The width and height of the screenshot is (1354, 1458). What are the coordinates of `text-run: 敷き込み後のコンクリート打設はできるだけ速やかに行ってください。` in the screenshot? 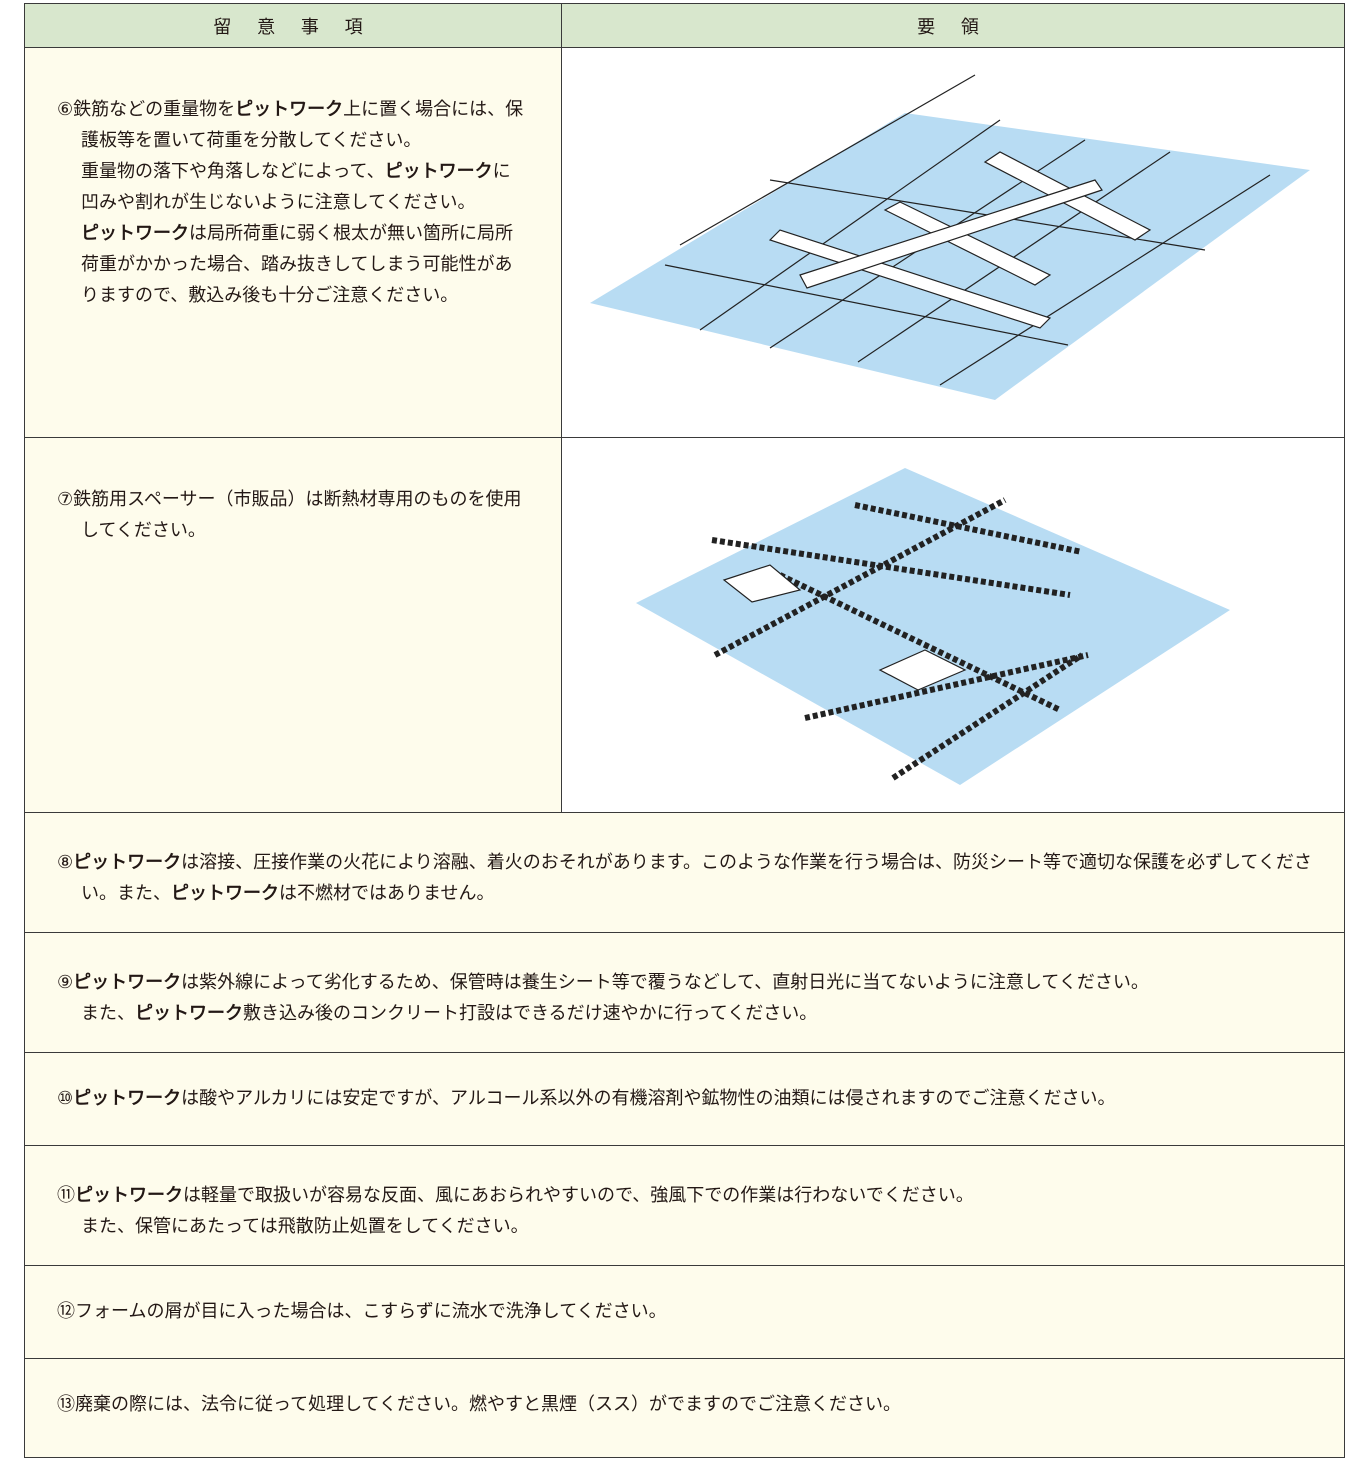 It's located at (530, 1013).